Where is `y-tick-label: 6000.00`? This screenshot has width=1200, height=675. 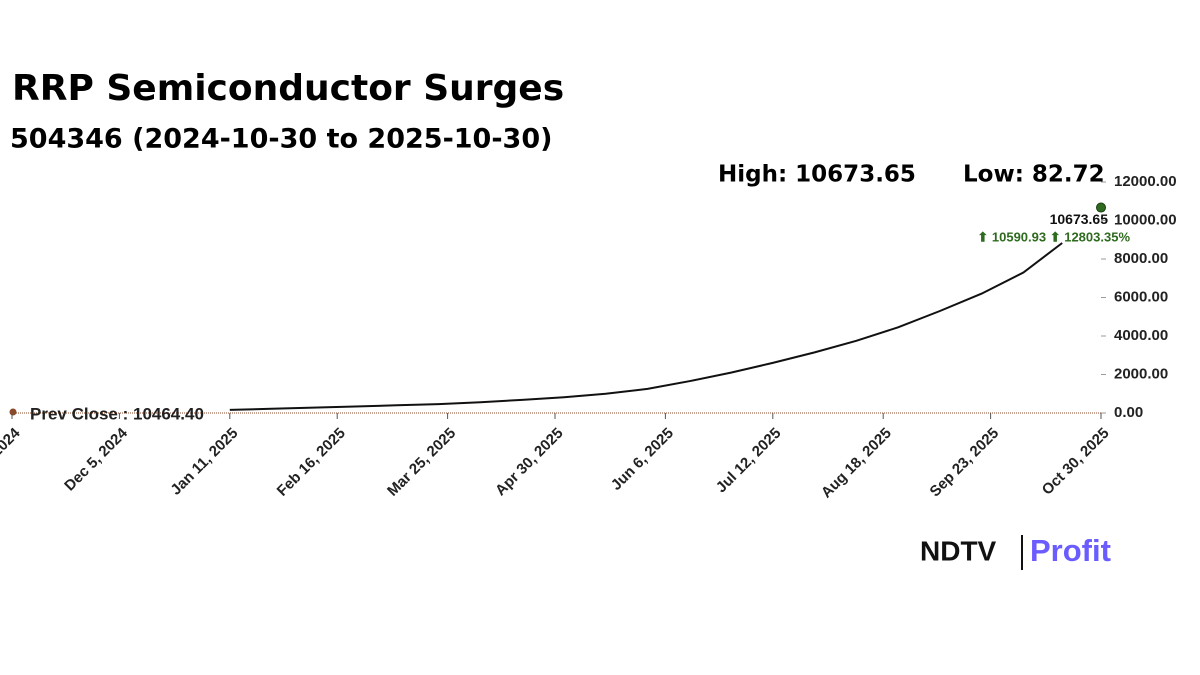 y-tick-label: 6000.00 is located at coordinates (1141, 296).